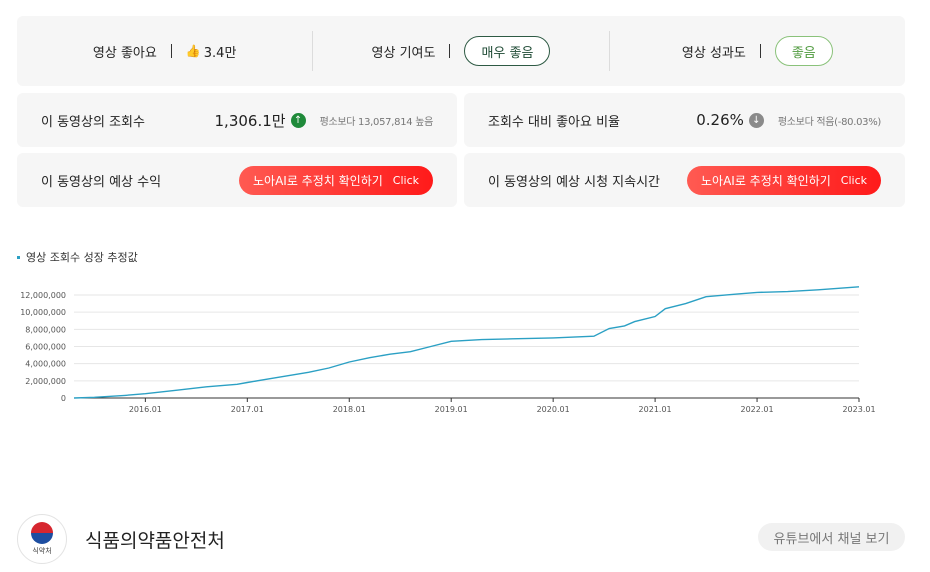 The width and height of the screenshot is (930, 572). What do you see at coordinates (18, 257) in the screenshot?
I see `bullet-dot` at bounding box center [18, 257].